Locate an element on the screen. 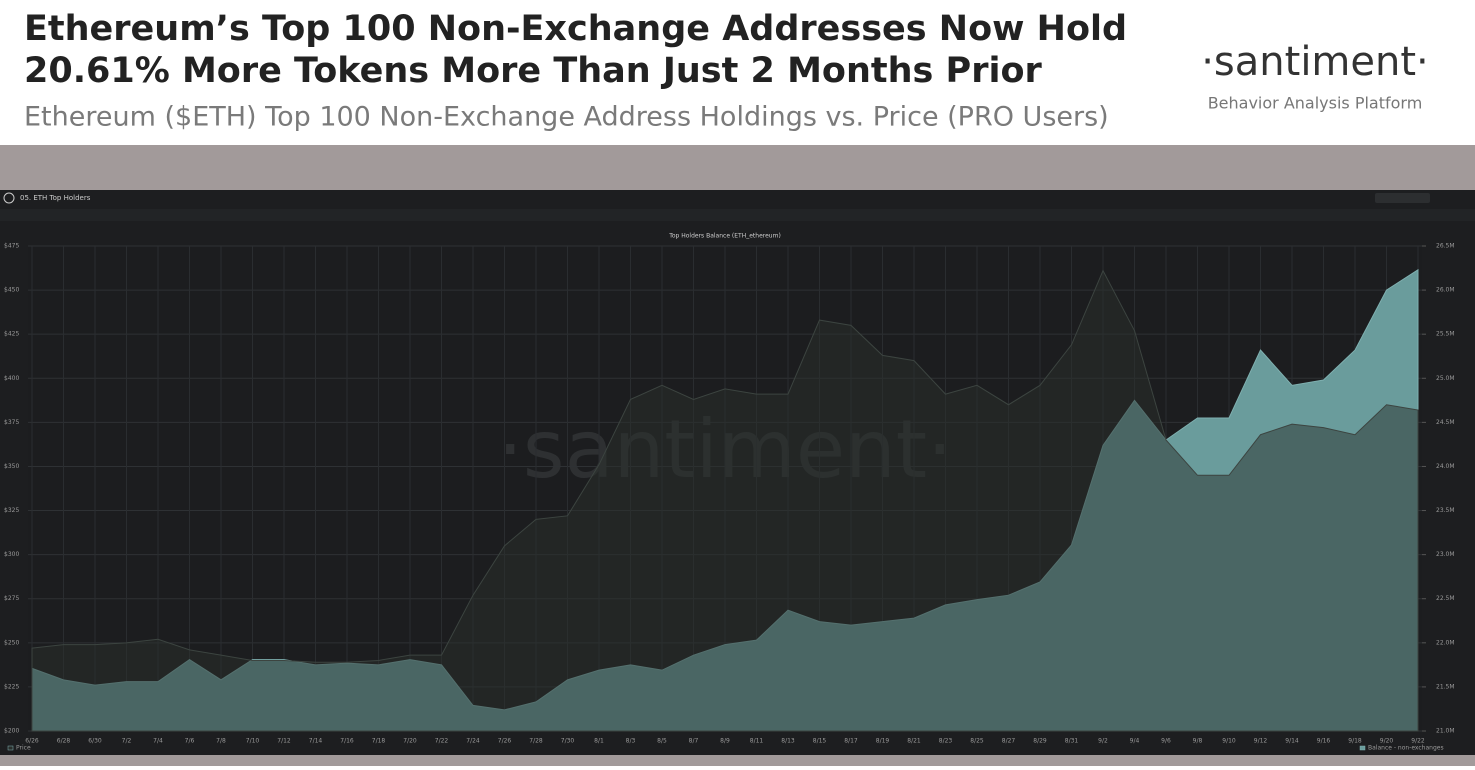  y-tick-label: $375 is located at coordinates (11, 422).